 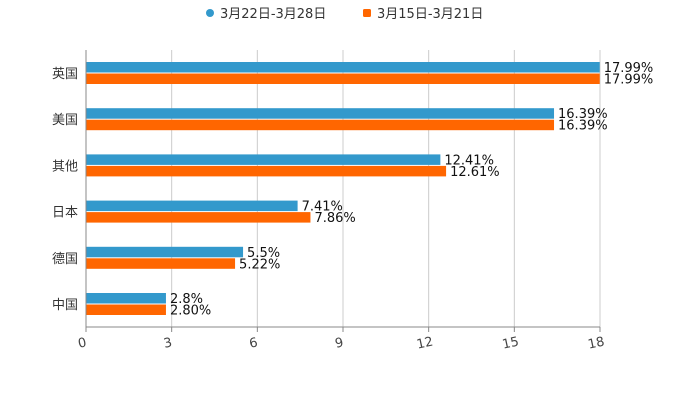 I want to click on x-tick-label-12: 12, so click(x=424, y=344).